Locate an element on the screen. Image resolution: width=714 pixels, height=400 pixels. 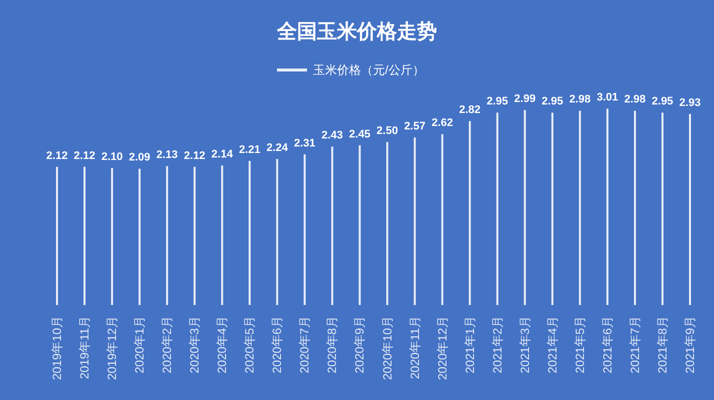
data-label: 2.57 is located at coordinates (415, 126).